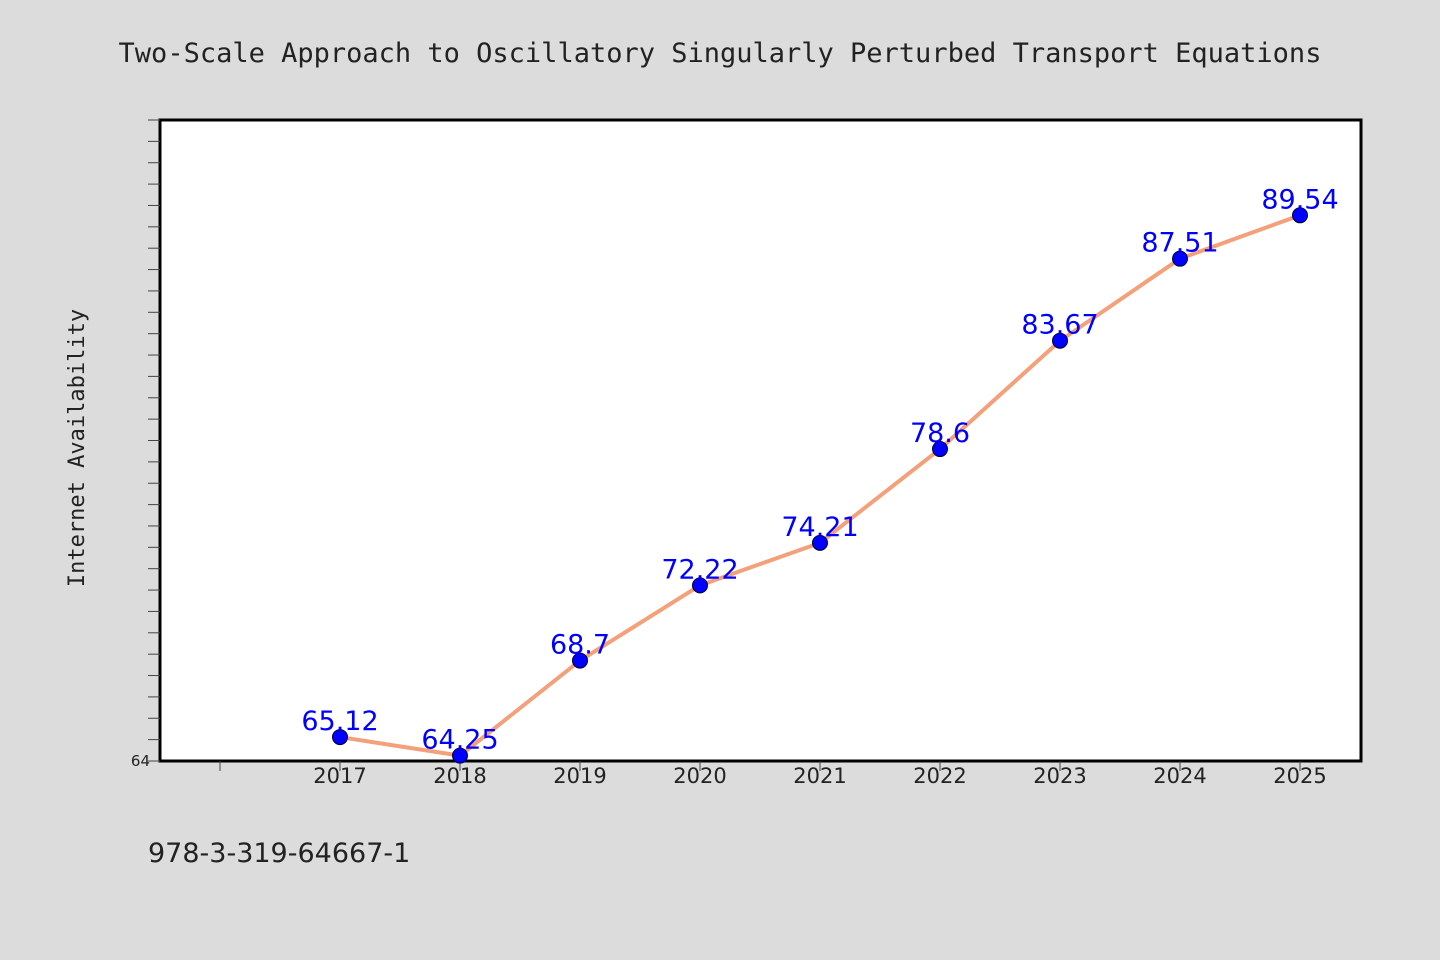 This screenshot has width=1440, height=960. Describe the element at coordinates (579, 776) in the screenshot. I see `x-tick-label: 2019` at that location.